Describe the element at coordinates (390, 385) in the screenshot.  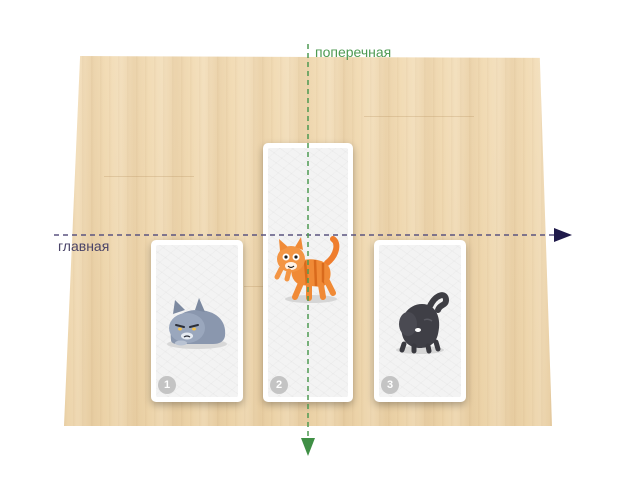
I see `card-number-badge: 3` at that location.